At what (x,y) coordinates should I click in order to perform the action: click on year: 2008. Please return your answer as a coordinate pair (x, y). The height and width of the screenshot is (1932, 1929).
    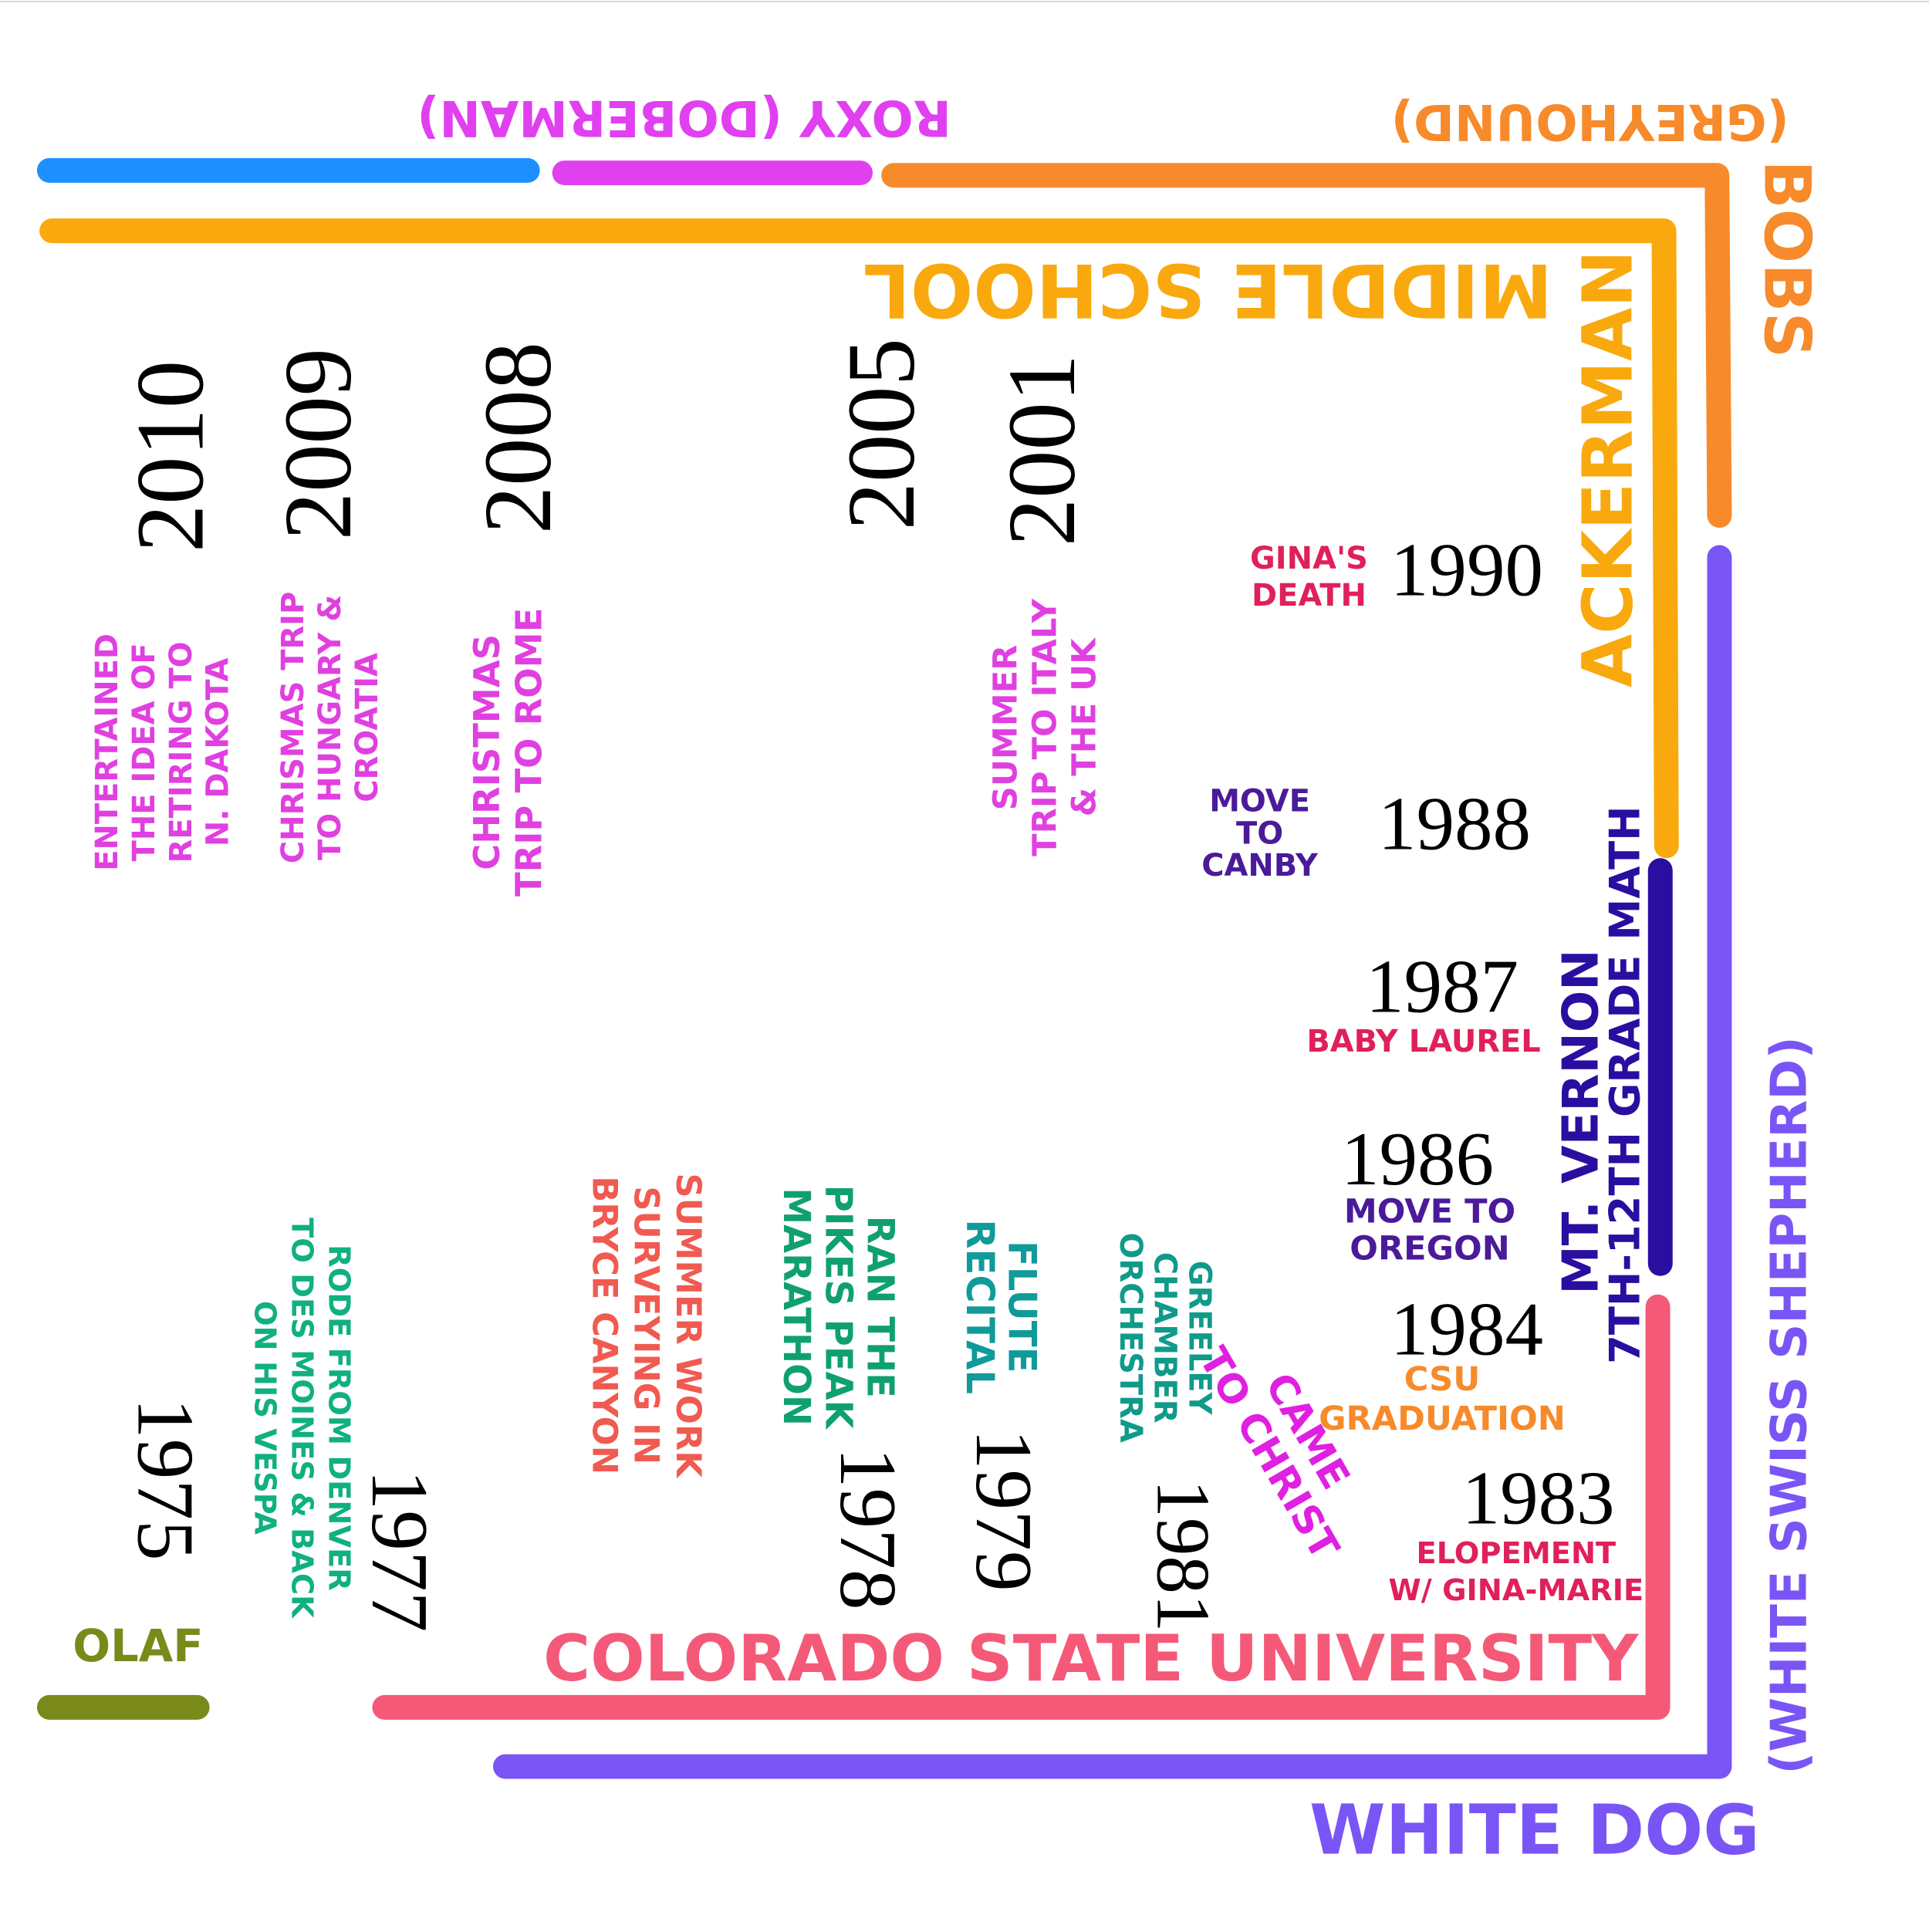
    Looking at the image, I should click on (518, 438).